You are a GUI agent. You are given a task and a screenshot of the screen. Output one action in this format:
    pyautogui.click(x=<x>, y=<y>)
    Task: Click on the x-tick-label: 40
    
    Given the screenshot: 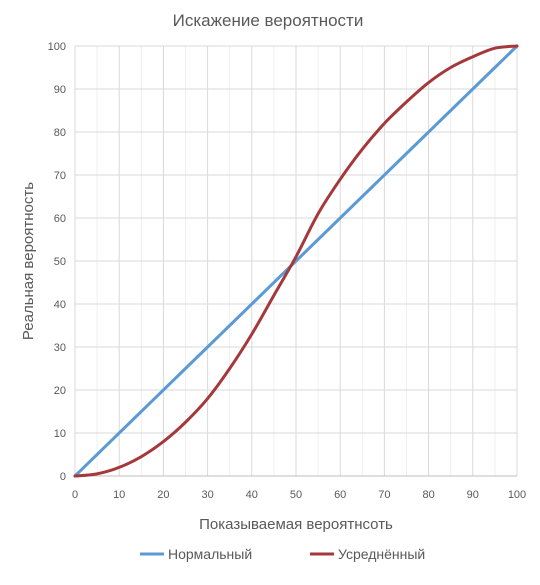 What is the action you would take?
    pyautogui.click(x=252, y=495)
    